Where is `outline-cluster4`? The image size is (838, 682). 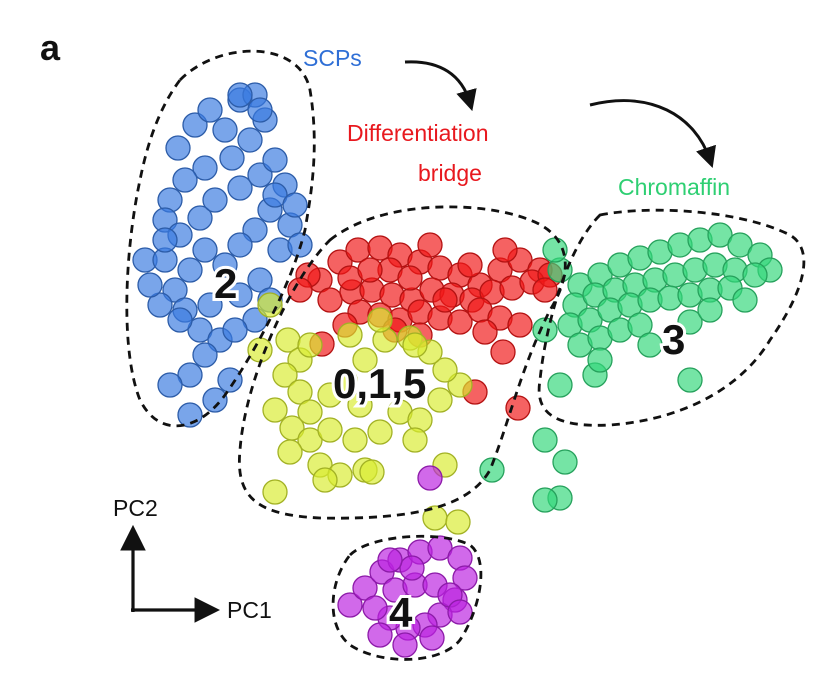
outline-cluster4 is located at coordinates (407, 597).